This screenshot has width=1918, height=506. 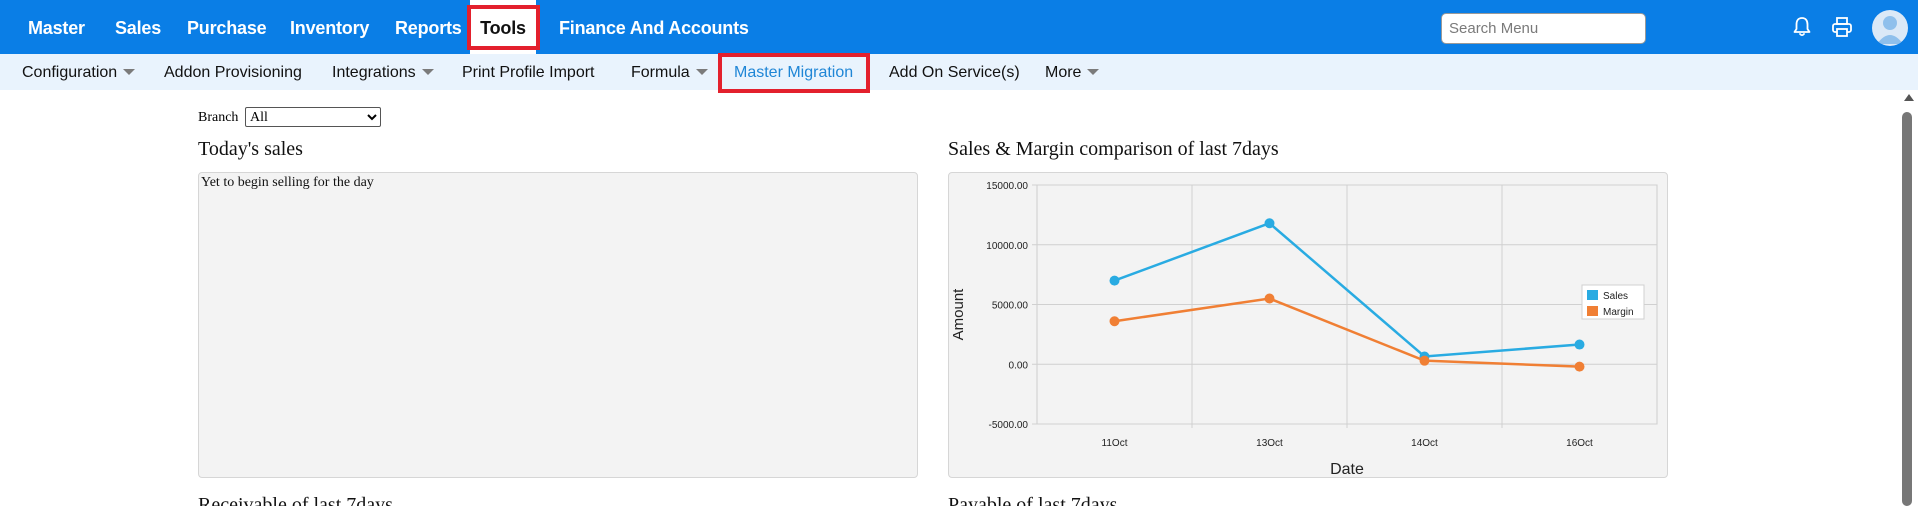 What do you see at coordinates (1033, 500) in the screenshot?
I see `payable-title: Payable of last 7days` at bounding box center [1033, 500].